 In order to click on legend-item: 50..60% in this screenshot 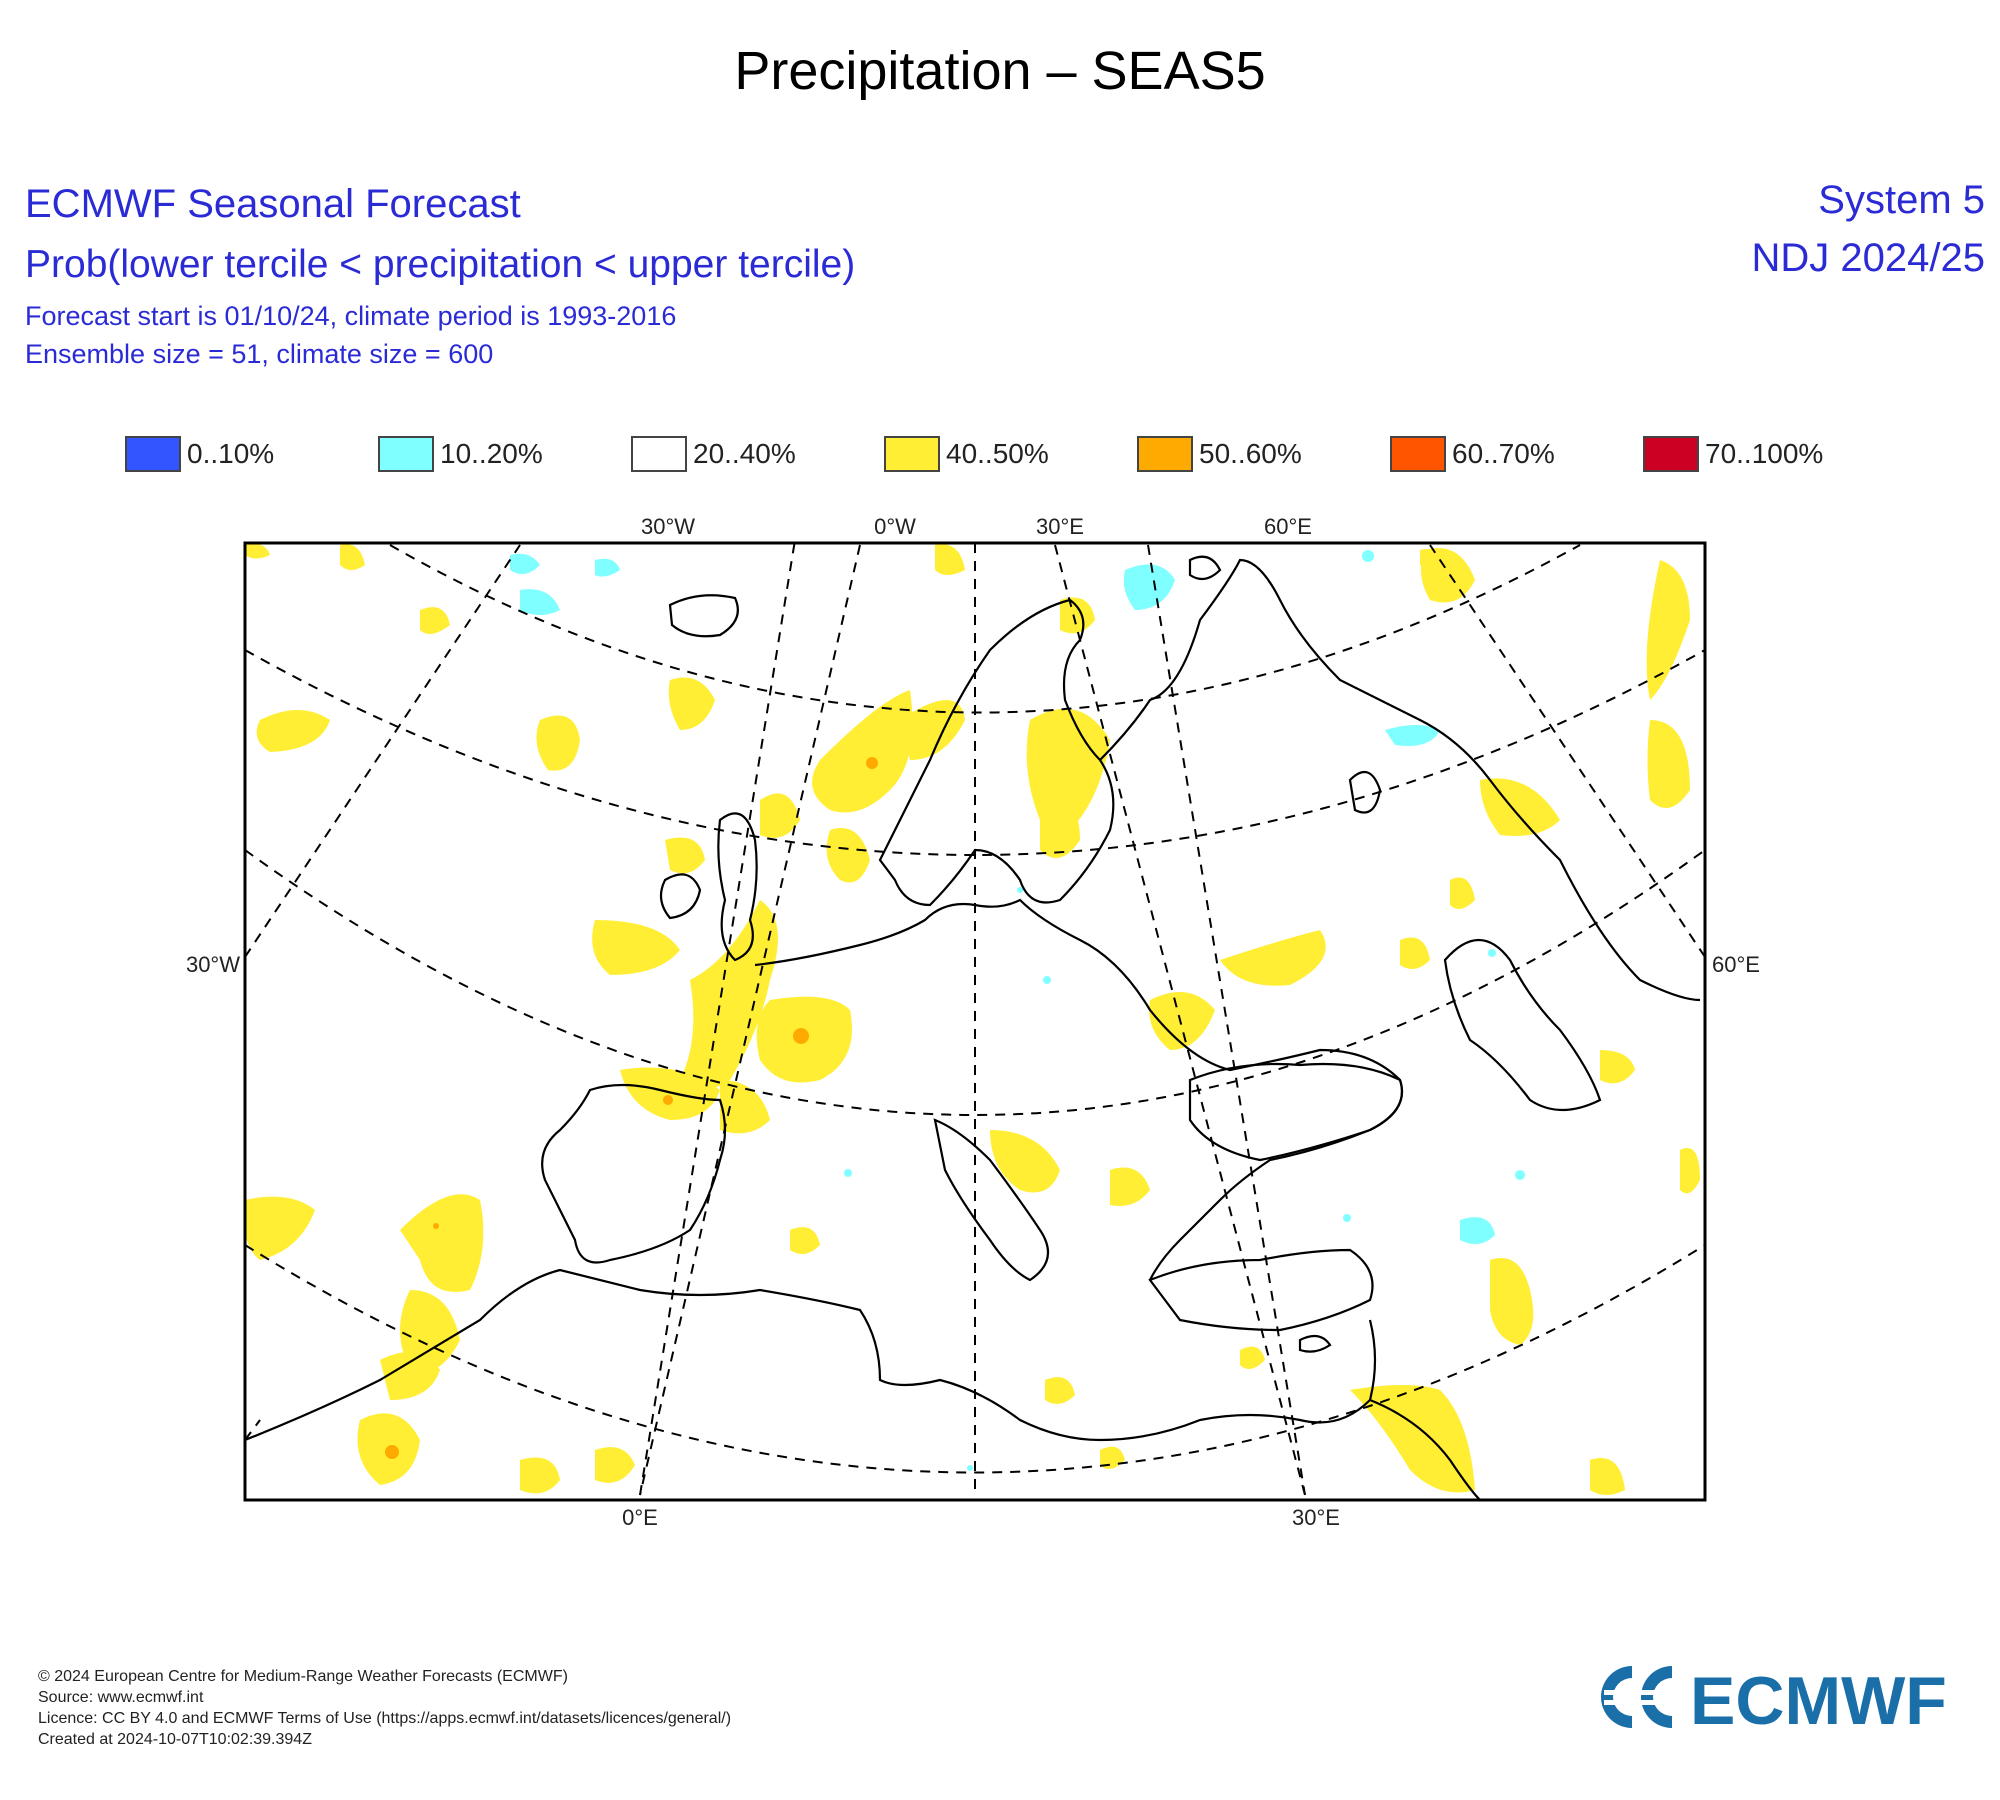, I will do `click(1219, 454)`.